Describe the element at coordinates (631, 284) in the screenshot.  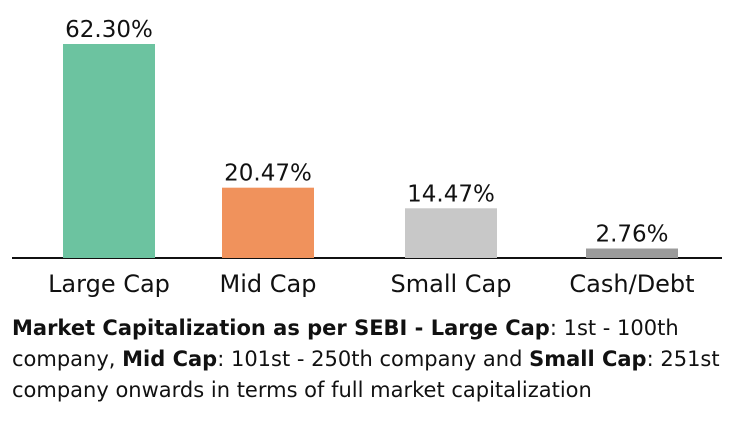
I see `category-tick-label: Cash/Debt` at that location.